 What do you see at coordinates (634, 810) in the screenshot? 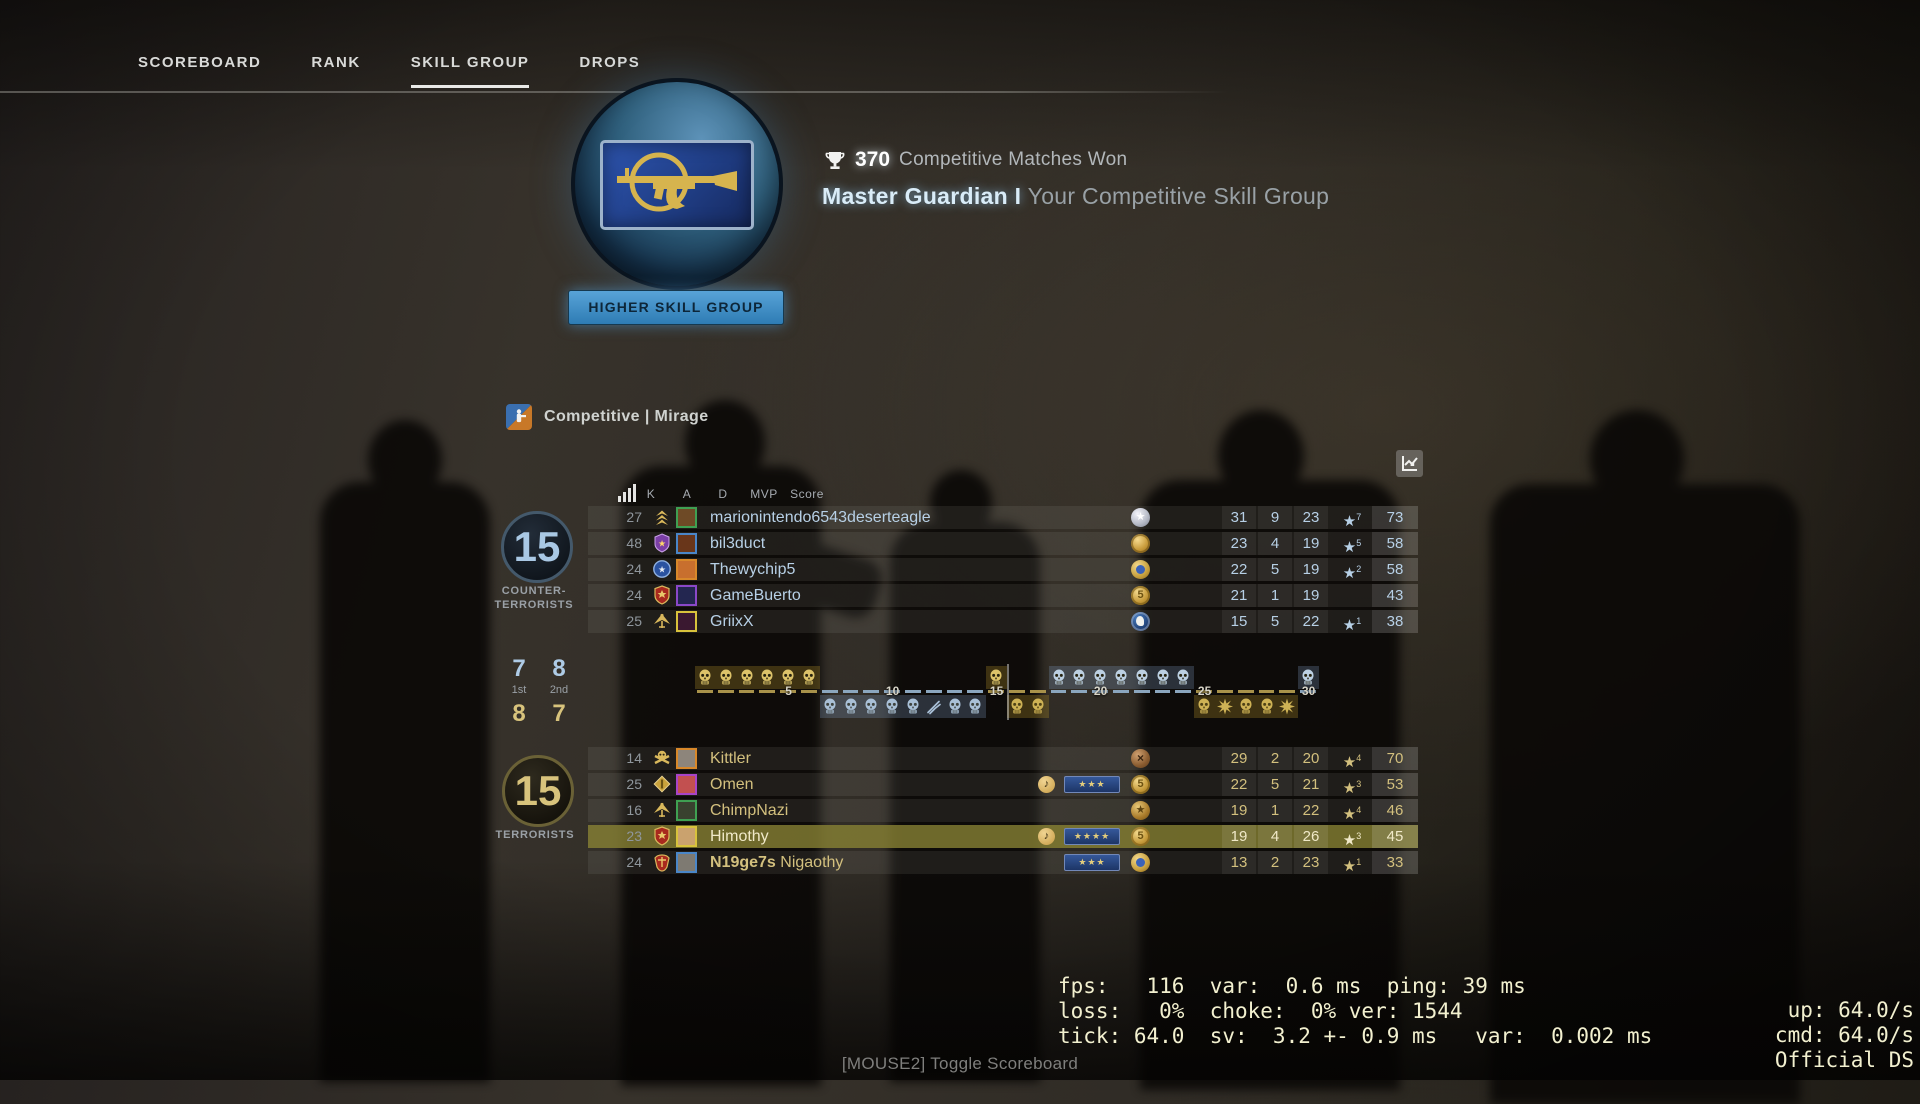
I see `ping-value: 16` at bounding box center [634, 810].